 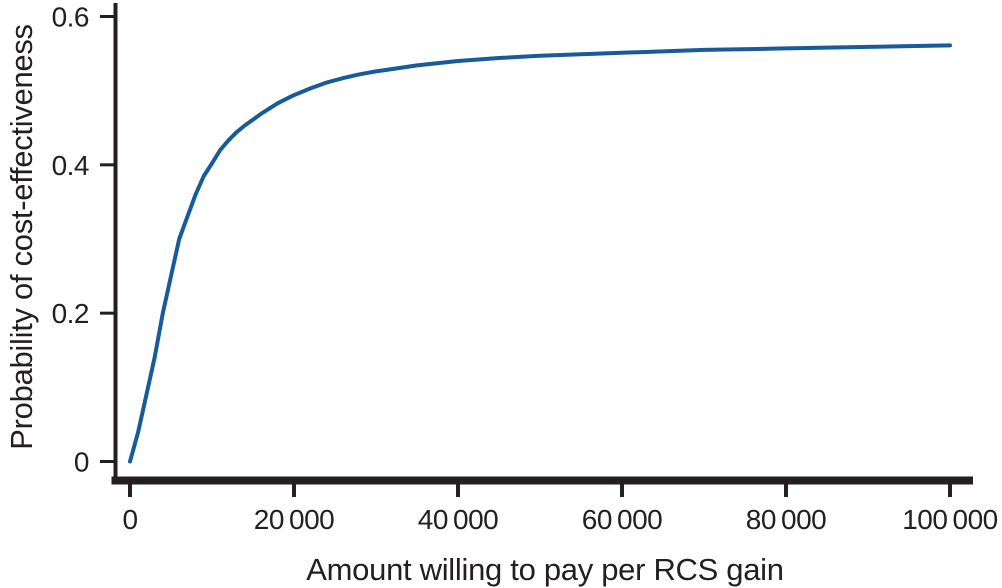 I want to click on x-tick-label: 20 000, so click(x=294, y=519).